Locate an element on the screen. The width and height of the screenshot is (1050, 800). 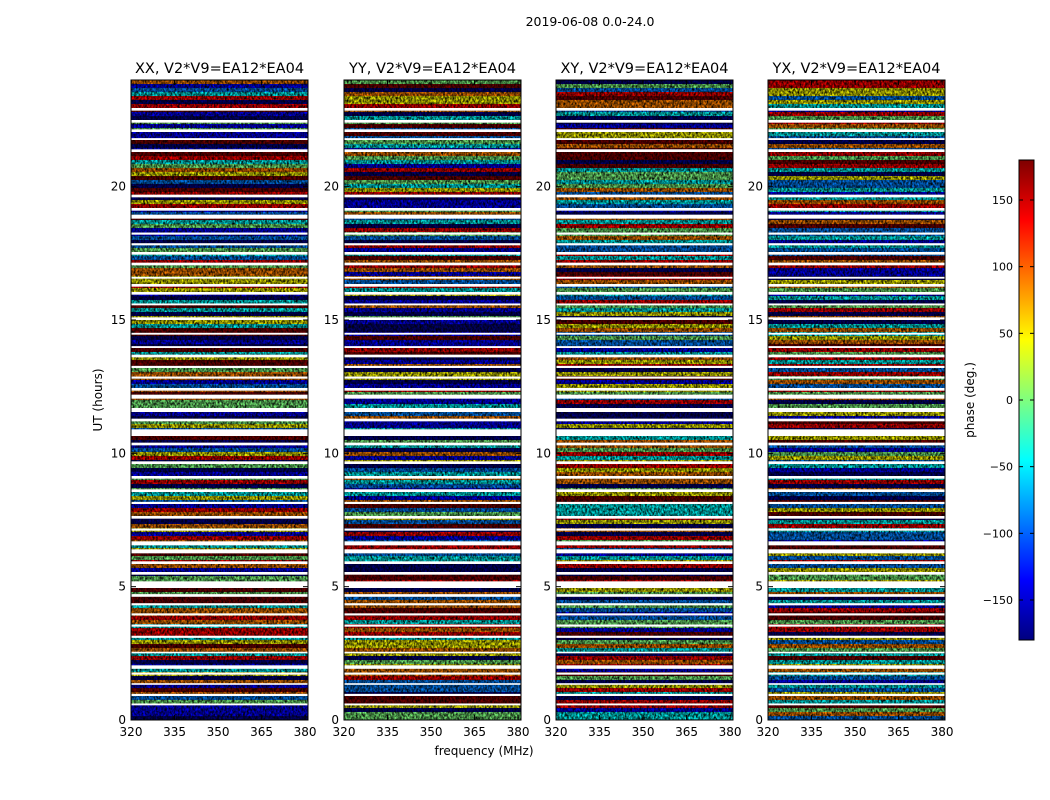
x-axis-label: frequency (MHz) is located at coordinates (483, 751).